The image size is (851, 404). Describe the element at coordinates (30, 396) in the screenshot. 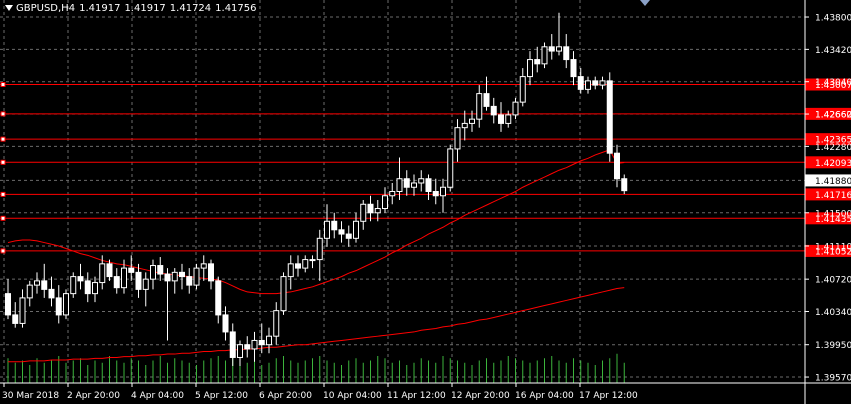

I see `x-tick-label: 30 Mar 2018` at that location.